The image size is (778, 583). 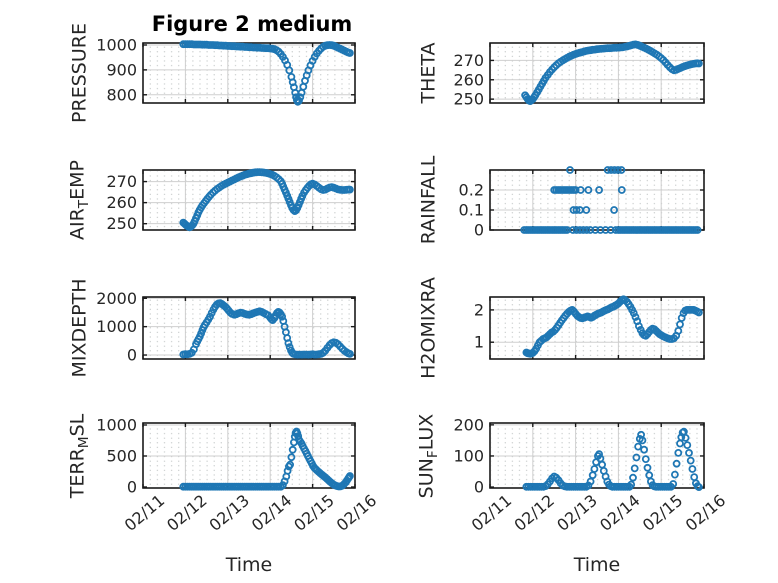 What do you see at coordinates (79, 73) in the screenshot?
I see `ylabel-pressure: PRESSURE` at bounding box center [79, 73].